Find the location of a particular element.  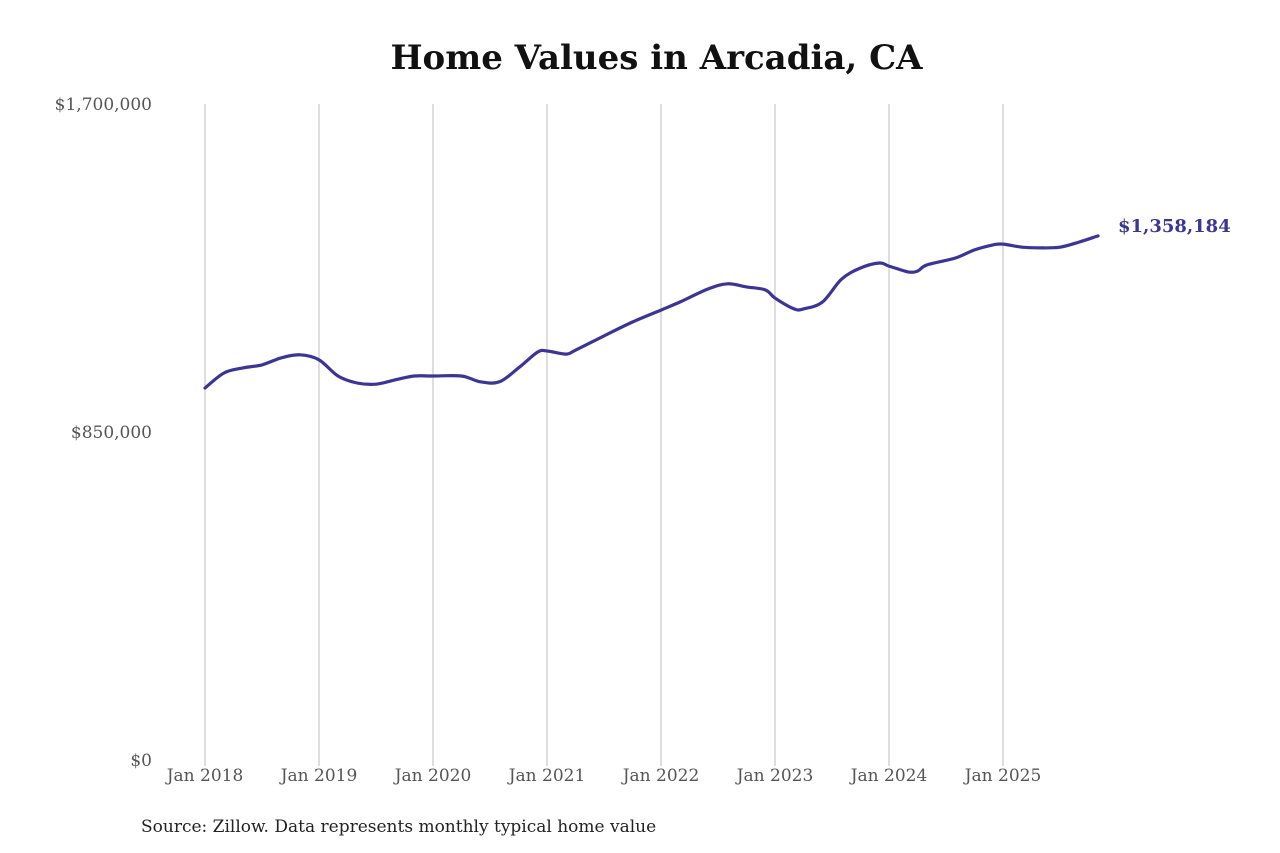

x-tick-label: Jan 2018 is located at coordinates (204, 776).